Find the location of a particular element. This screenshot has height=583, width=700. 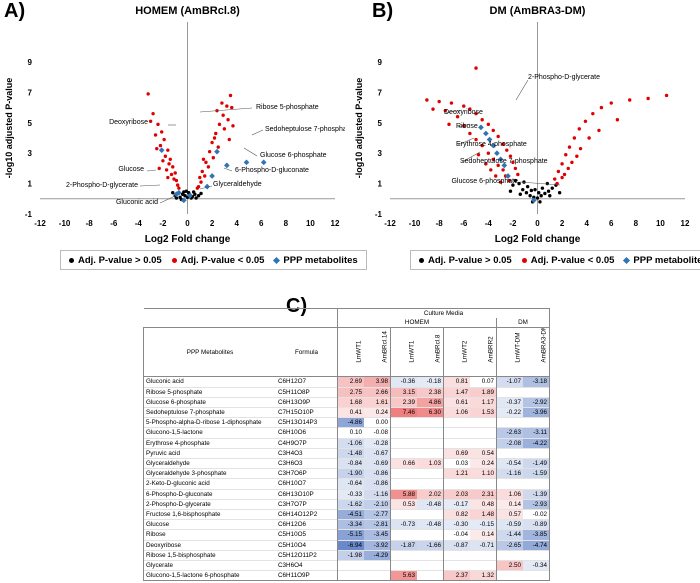

fold-change-cell: 1.03 is located at coordinates (430, 463).